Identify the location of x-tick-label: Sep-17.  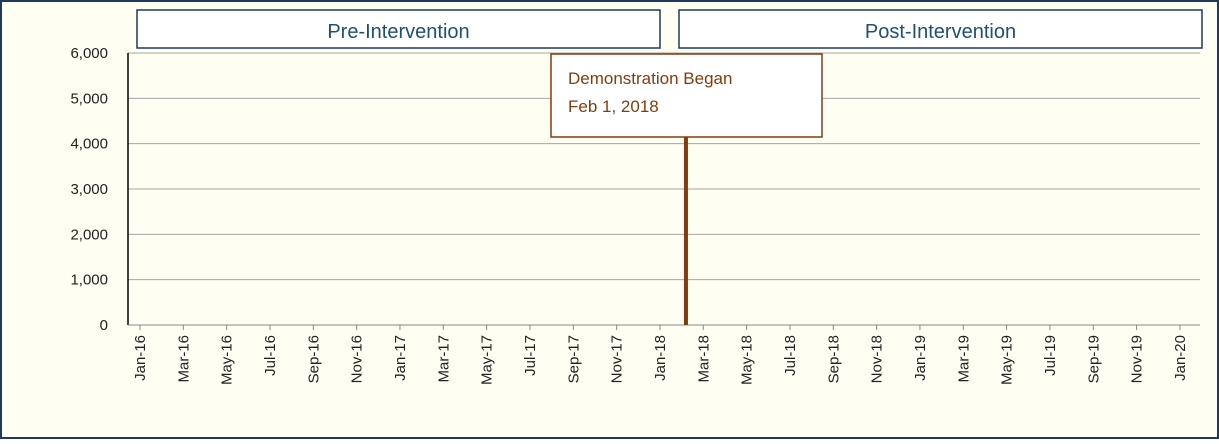
(573, 359).